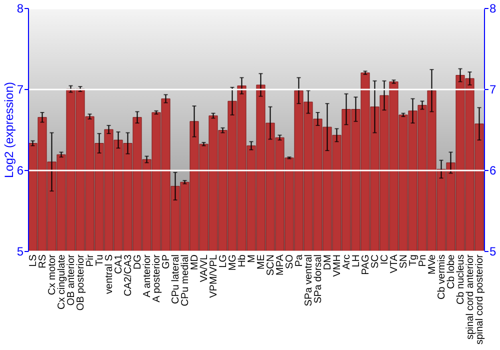 Image resolution: width=500 pixels, height=350 pixels. What do you see at coordinates (451, 271) in the screenshot?
I see `x-tick-label: Cb lobe` at bounding box center [451, 271].